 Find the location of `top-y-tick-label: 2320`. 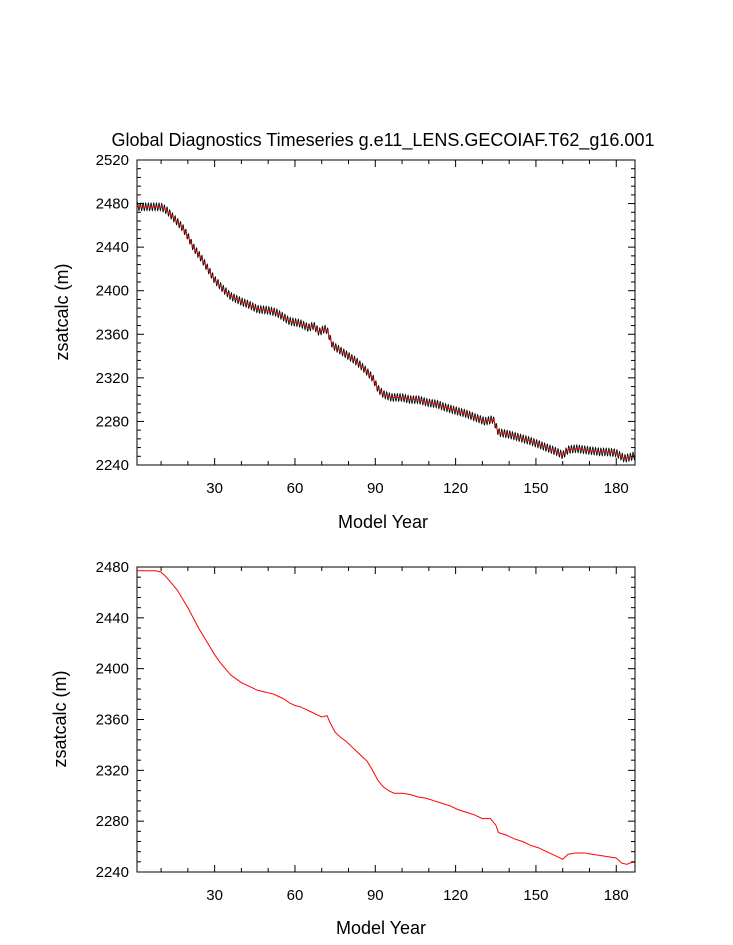

top-y-tick-label: 2320 is located at coordinates (112, 378).